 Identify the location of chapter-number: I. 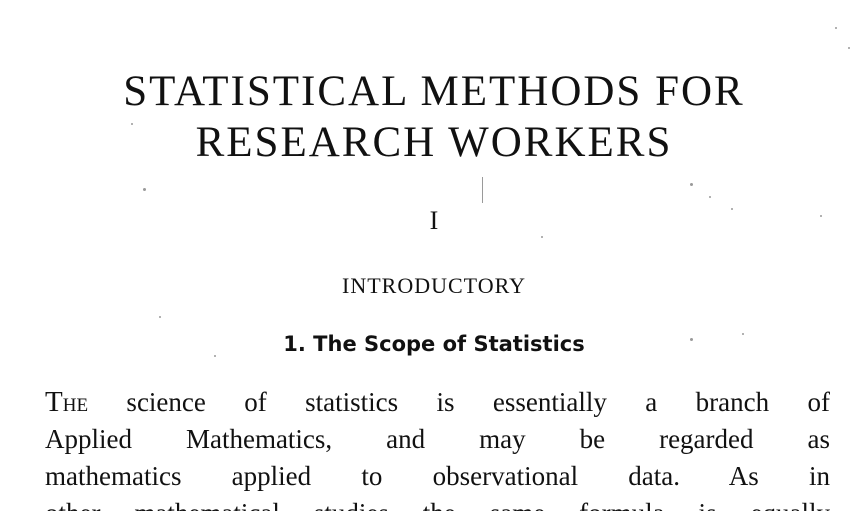
(434, 220).